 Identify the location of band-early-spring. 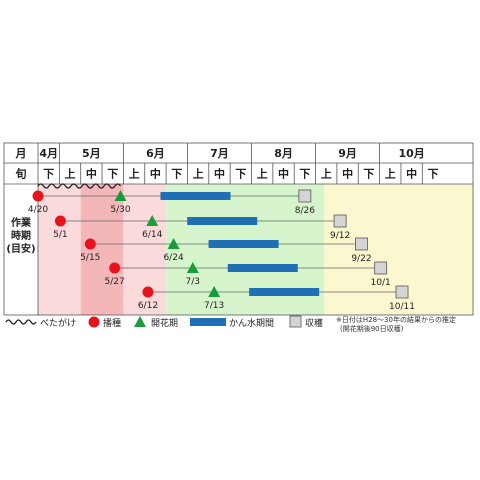
(59, 249).